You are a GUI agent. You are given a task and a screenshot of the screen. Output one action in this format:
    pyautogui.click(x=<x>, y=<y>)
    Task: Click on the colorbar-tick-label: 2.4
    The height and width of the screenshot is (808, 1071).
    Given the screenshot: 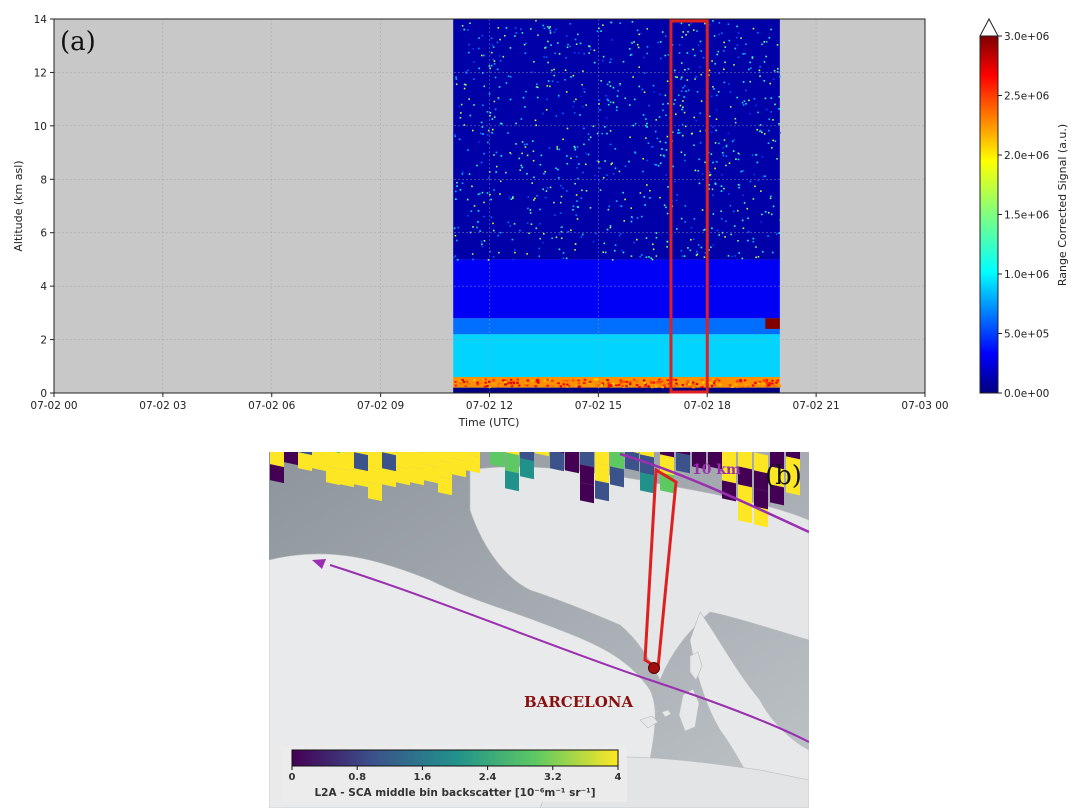 What is the action you would take?
    pyautogui.click(x=488, y=777)
    